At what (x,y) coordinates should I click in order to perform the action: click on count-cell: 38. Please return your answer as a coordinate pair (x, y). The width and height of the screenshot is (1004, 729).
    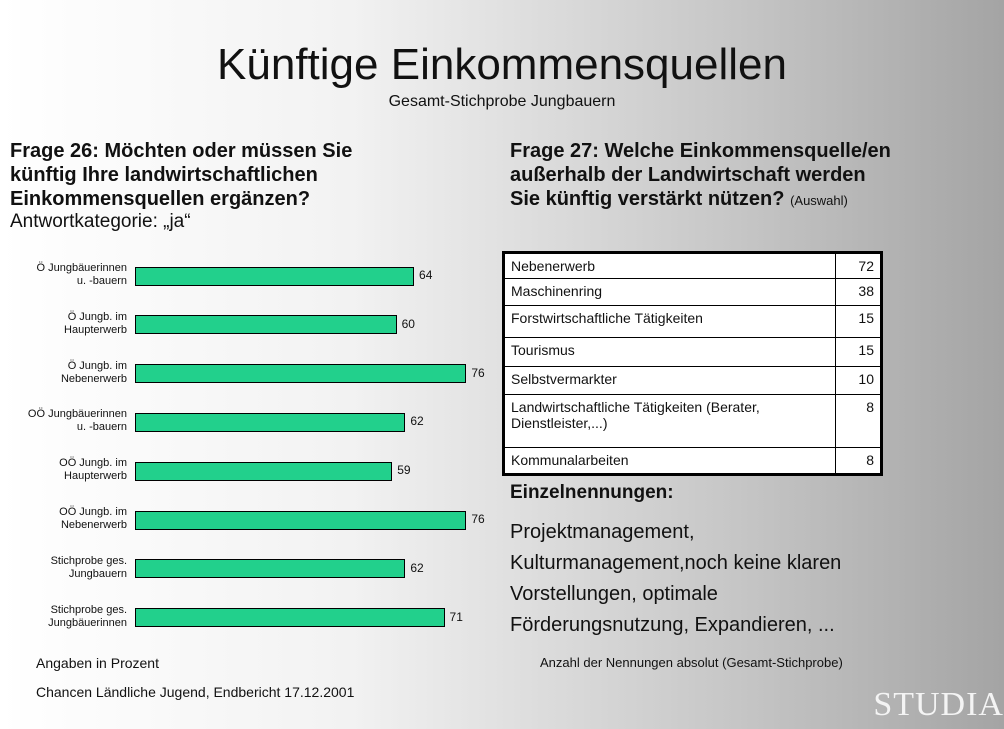
    Looking at the image, I should click on (858, 292).